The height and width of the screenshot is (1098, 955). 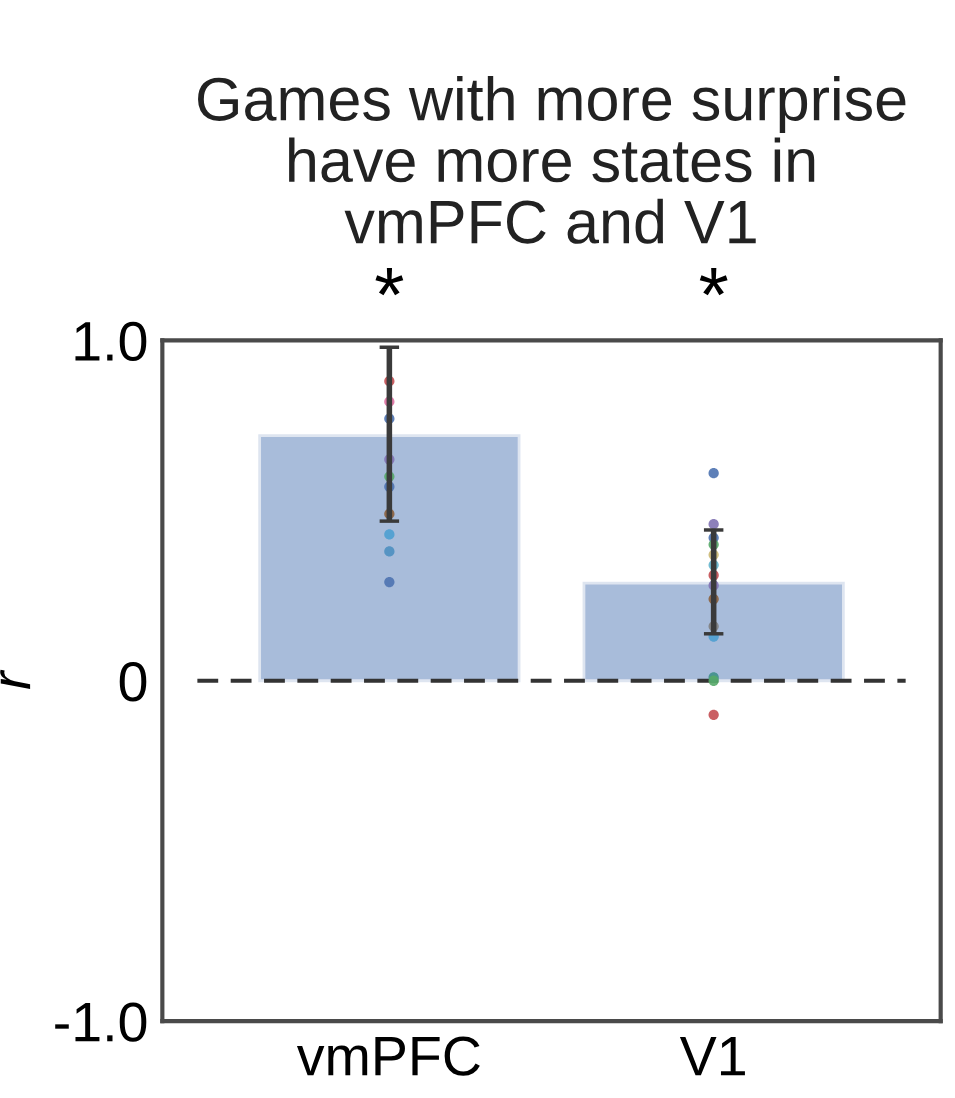 What do you see at coordinates (101, 1022) in the screenshot?
I see `y-tick-label: -1.0` at bounding box center [101, 1022].